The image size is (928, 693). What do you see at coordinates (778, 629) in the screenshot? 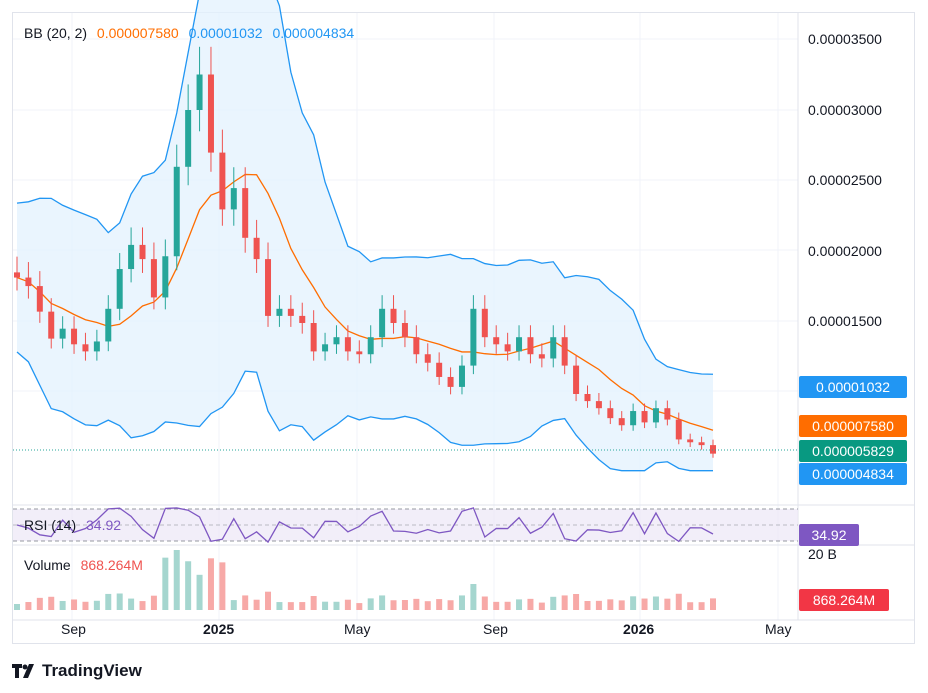
I see `time-tick-may-2026: May` at bounding box center [778, 629].